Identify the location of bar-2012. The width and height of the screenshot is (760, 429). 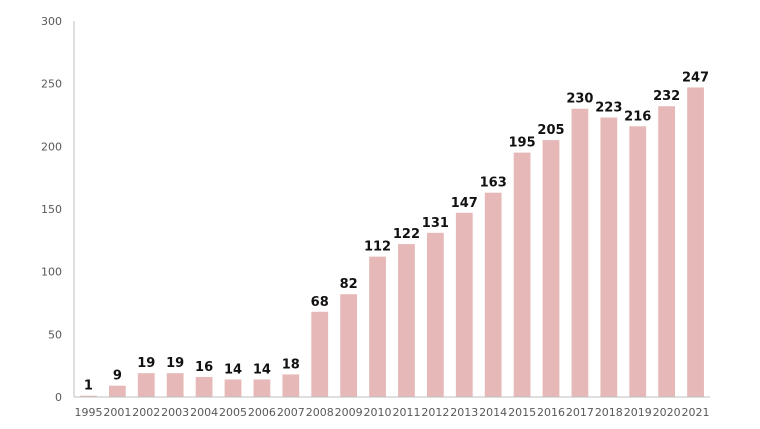
(435, 314).